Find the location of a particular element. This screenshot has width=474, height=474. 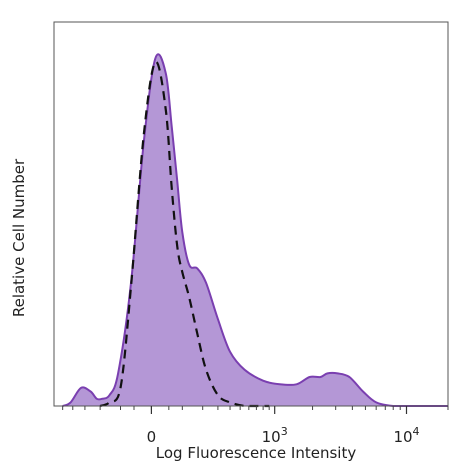

x-axis-label: Log Fluorescence Intensity is located at coordinates (256, 453).